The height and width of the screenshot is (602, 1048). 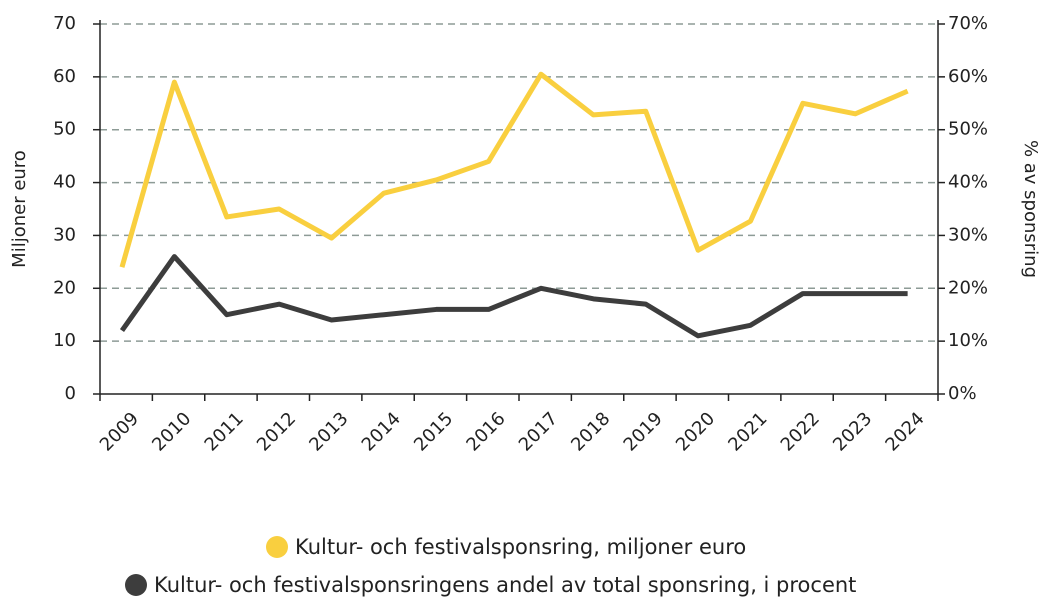 I want to click on x-tick-label: 2024, so click(x=904, y=431).